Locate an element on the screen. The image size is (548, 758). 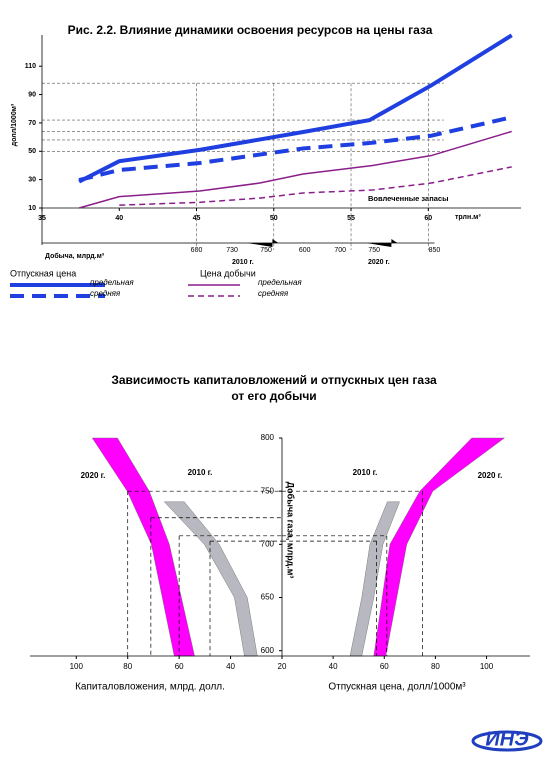
production-tick-label: 850 is located at coordinates (435, 250).